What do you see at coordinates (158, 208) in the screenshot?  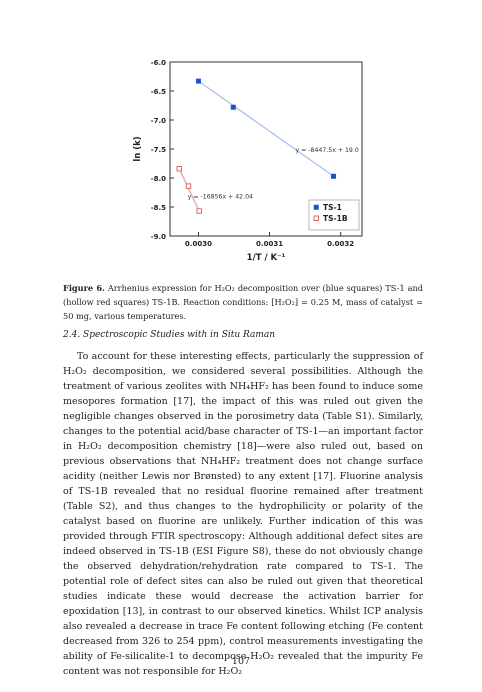 I see `y-tick-label: -8.5` at bounding box center [158, 208].